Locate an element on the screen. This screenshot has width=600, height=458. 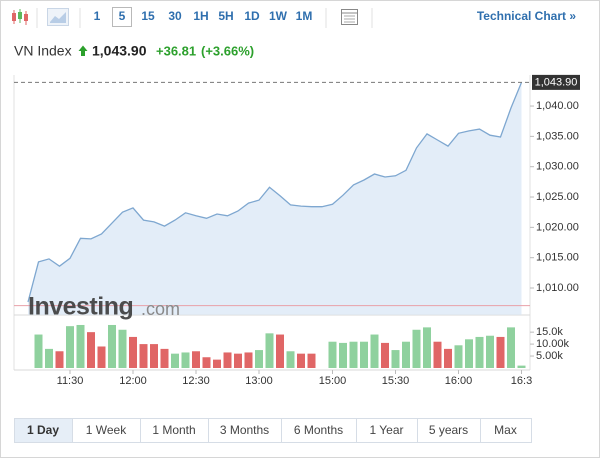
interval-button: 1H is located at coordinates (200, 16).